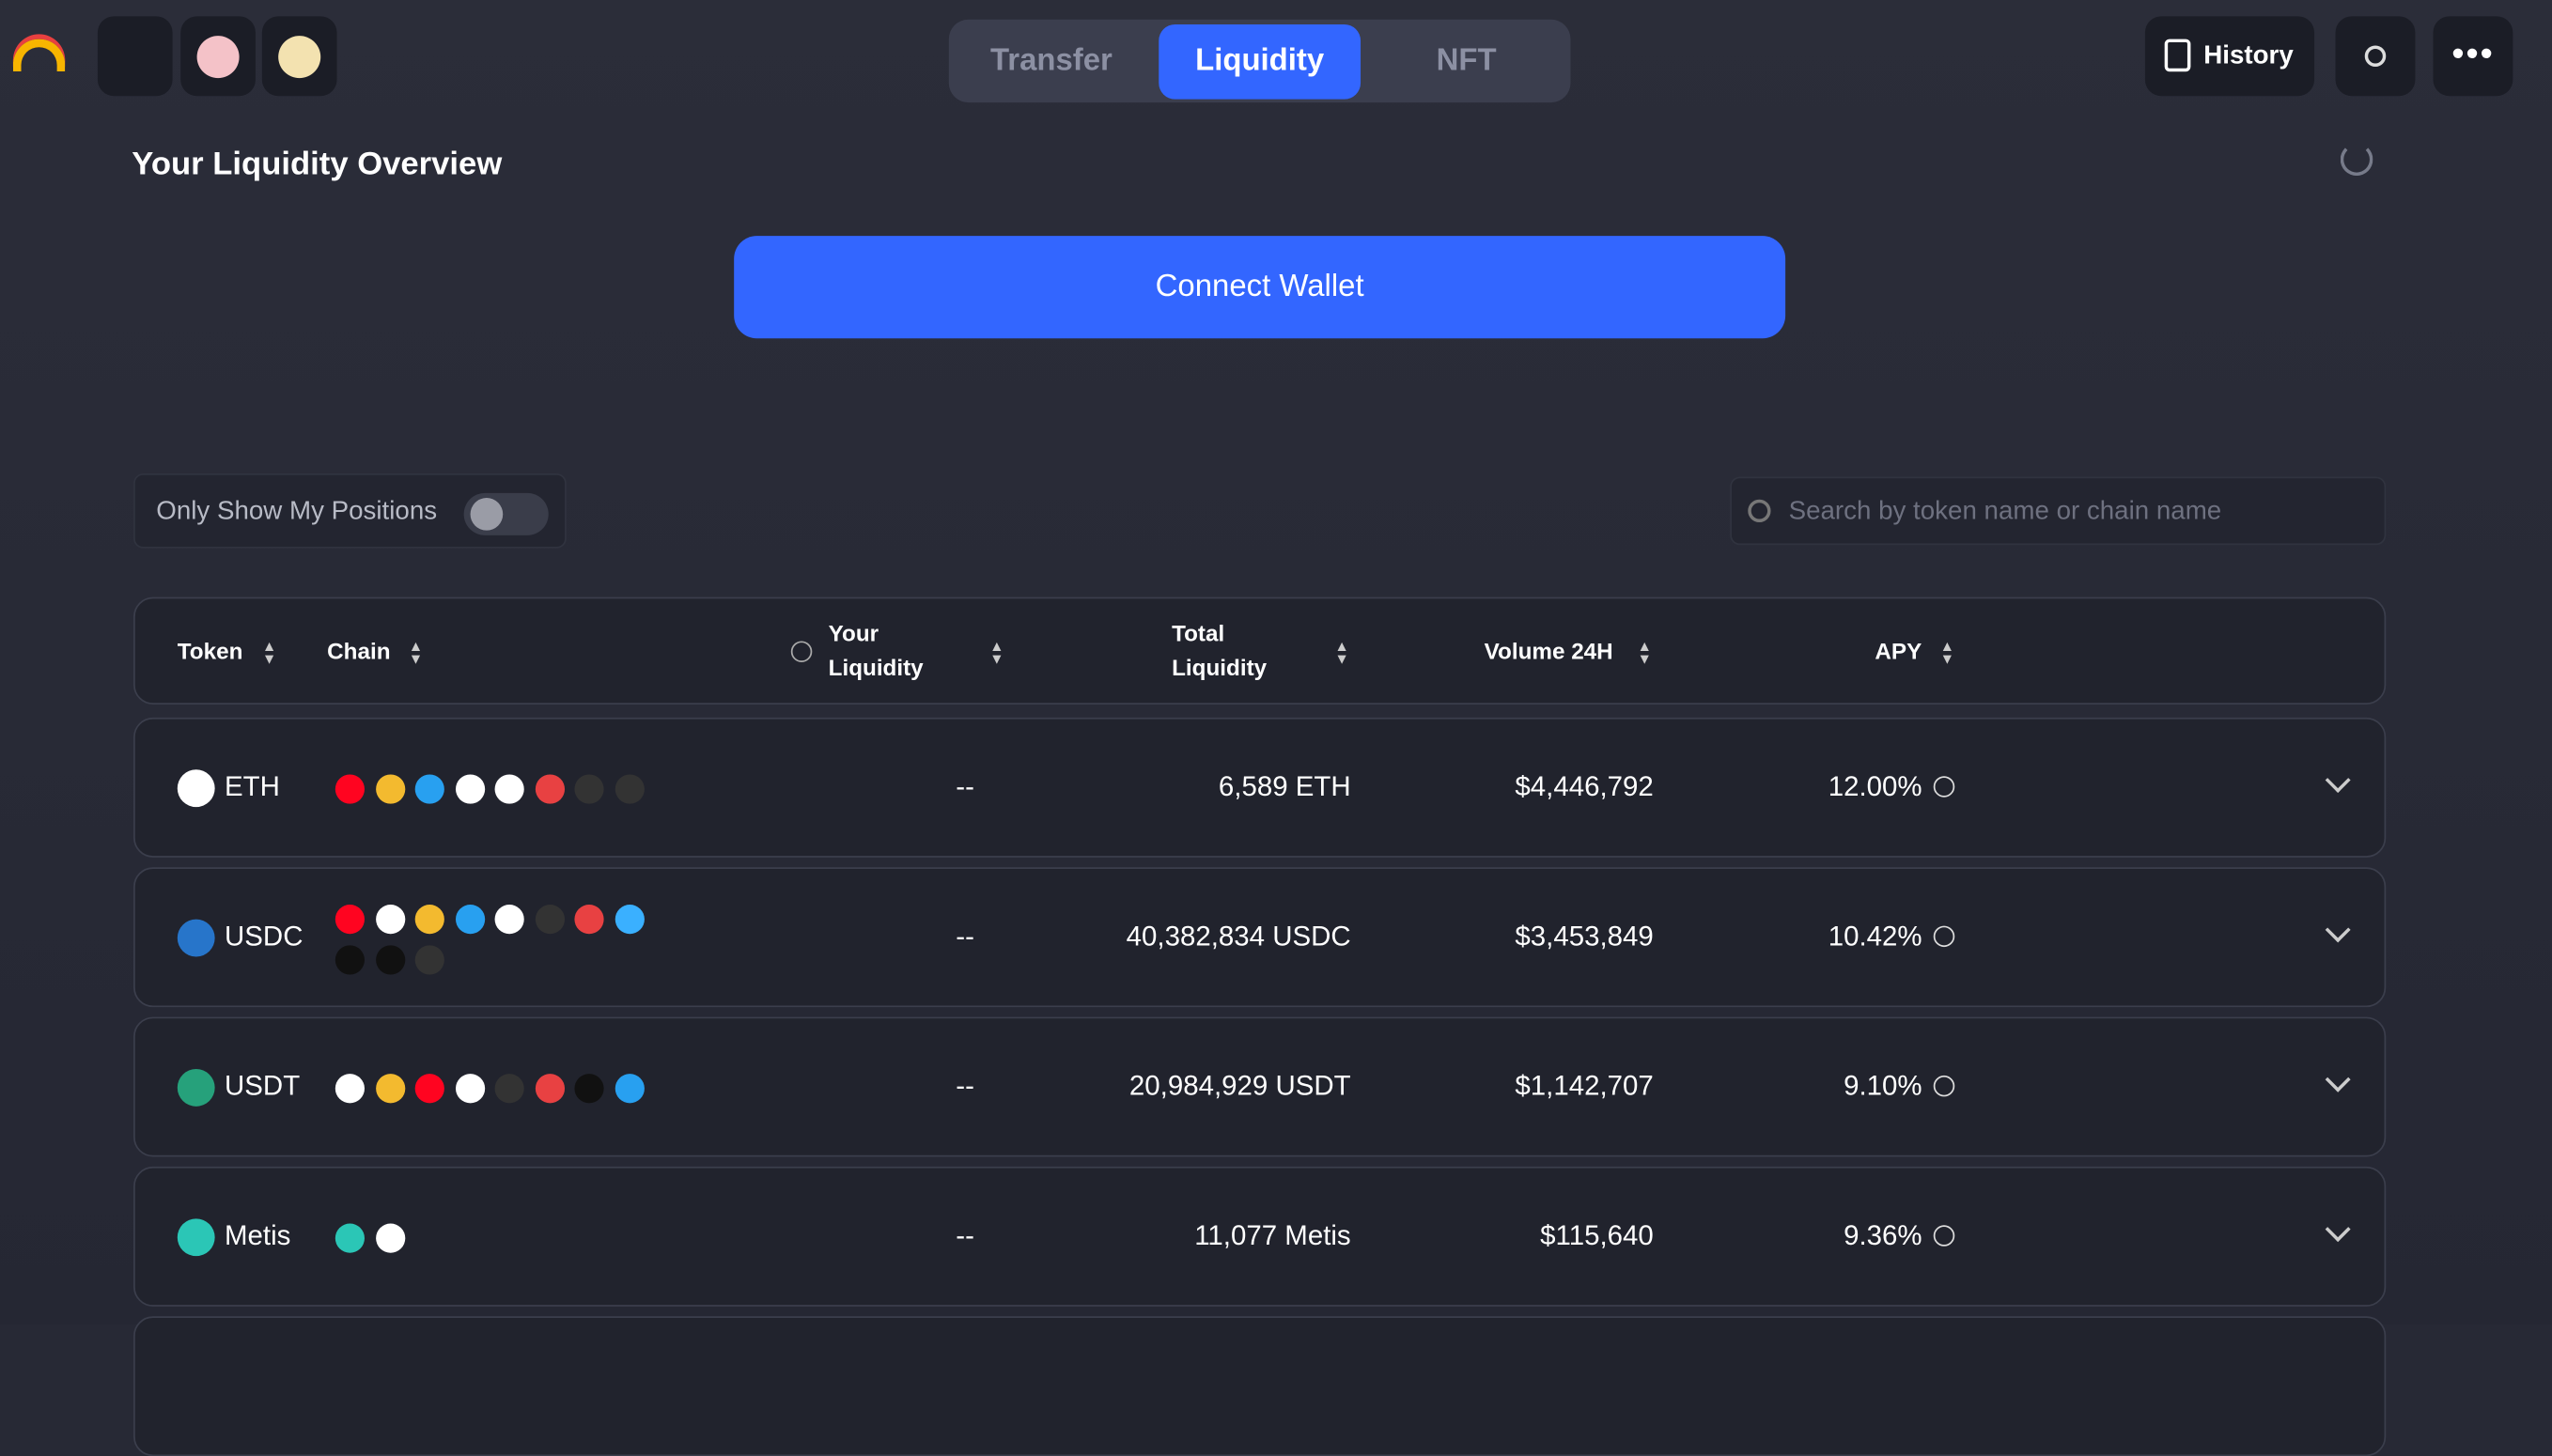  What do you see at coordinates (1260, 287) in the screenshot?
I see `connect-wallet-button: Connect Wallet` at bounding box center [1260, 287].